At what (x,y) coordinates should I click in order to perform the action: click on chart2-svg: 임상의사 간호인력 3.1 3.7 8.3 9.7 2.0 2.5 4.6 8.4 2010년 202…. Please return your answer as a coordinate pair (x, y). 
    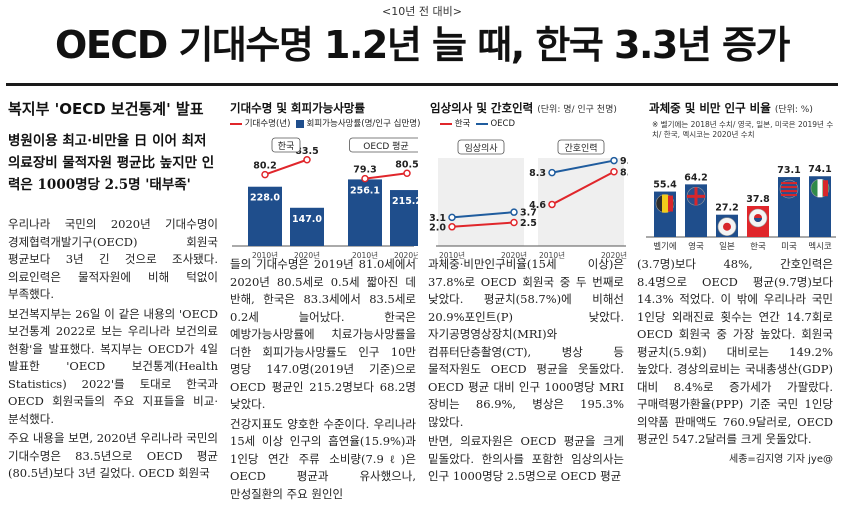
    Looking at the image, I should click on (528, 199).